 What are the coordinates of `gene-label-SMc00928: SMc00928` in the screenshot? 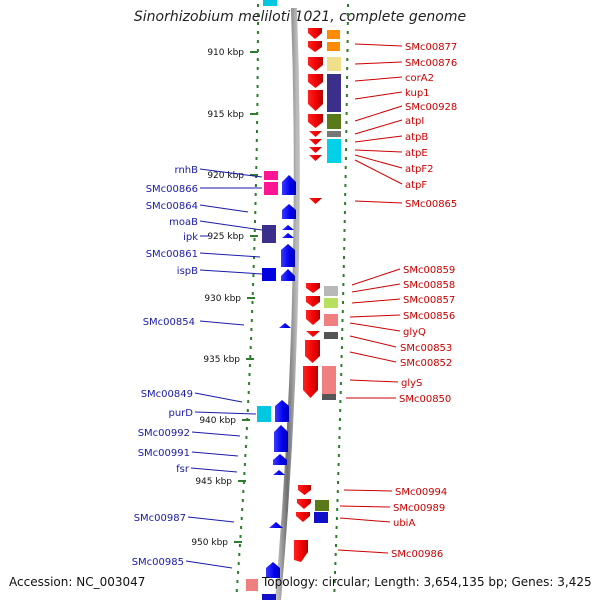 It's located at (431, 107).